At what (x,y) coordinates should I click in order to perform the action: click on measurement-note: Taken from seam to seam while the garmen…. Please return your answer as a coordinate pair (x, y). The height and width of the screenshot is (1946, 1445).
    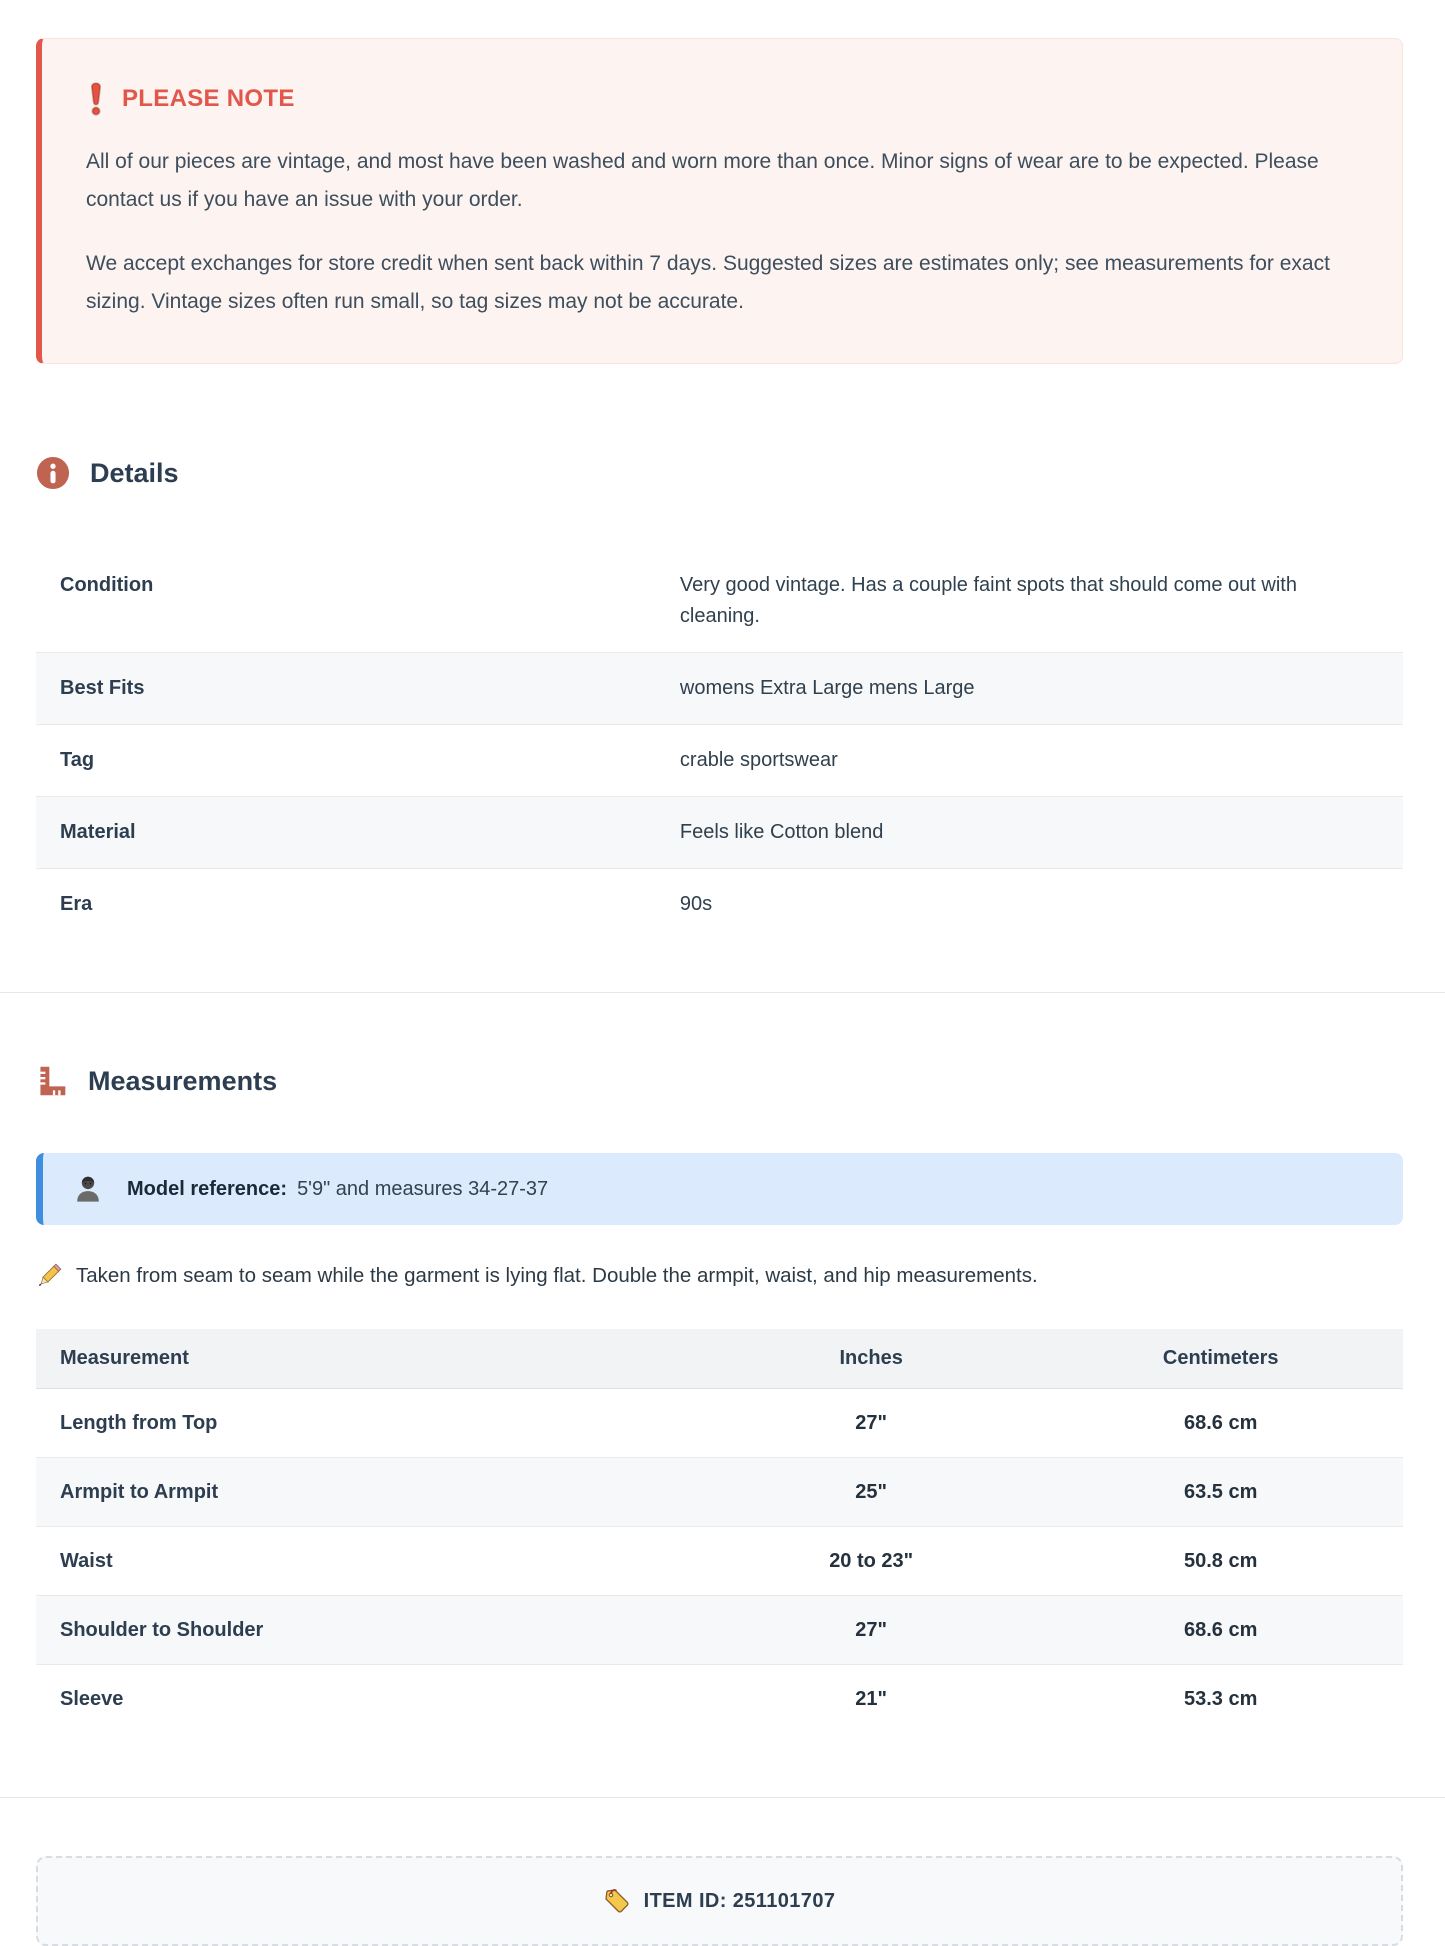
    Looking at the image, I should click on (719, 1276).